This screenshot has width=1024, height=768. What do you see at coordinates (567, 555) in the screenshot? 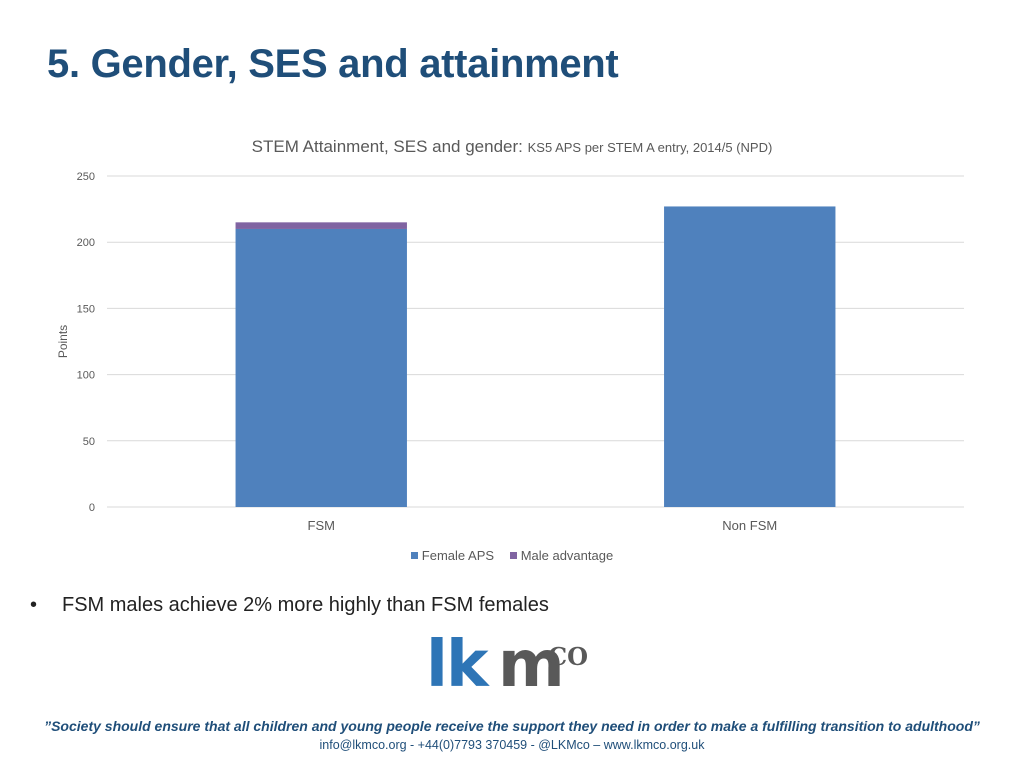
I see `legend-label-male-advantage: Male advantage` at bounding box center [567, 555].